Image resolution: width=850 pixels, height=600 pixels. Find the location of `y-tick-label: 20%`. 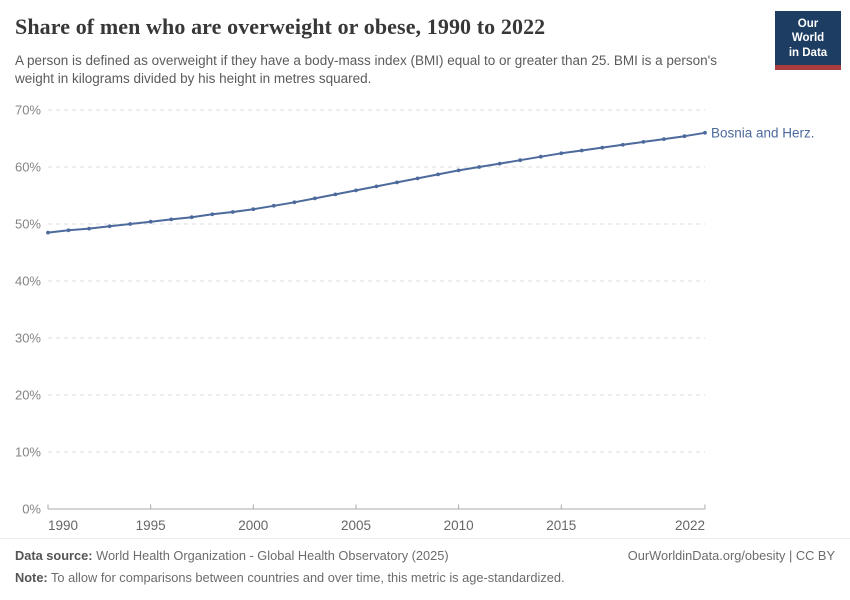

y-tick-label: 20% is located at coordinates (28, 395).